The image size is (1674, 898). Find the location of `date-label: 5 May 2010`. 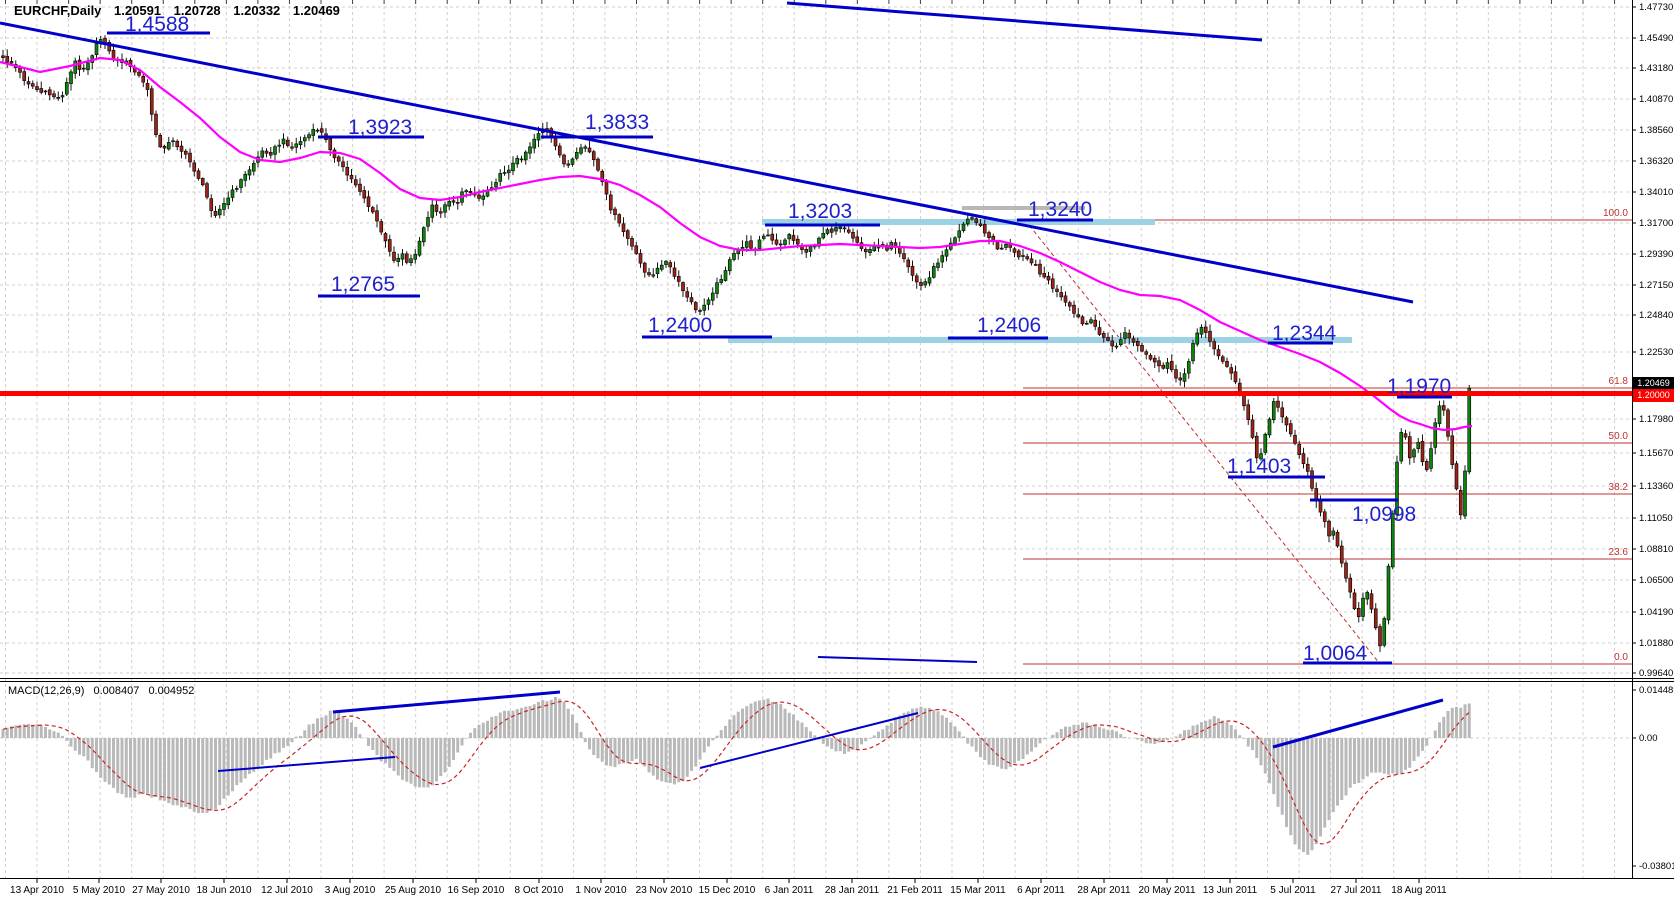

date-label: 5 May 2010 is located at coordinates (99, 890).